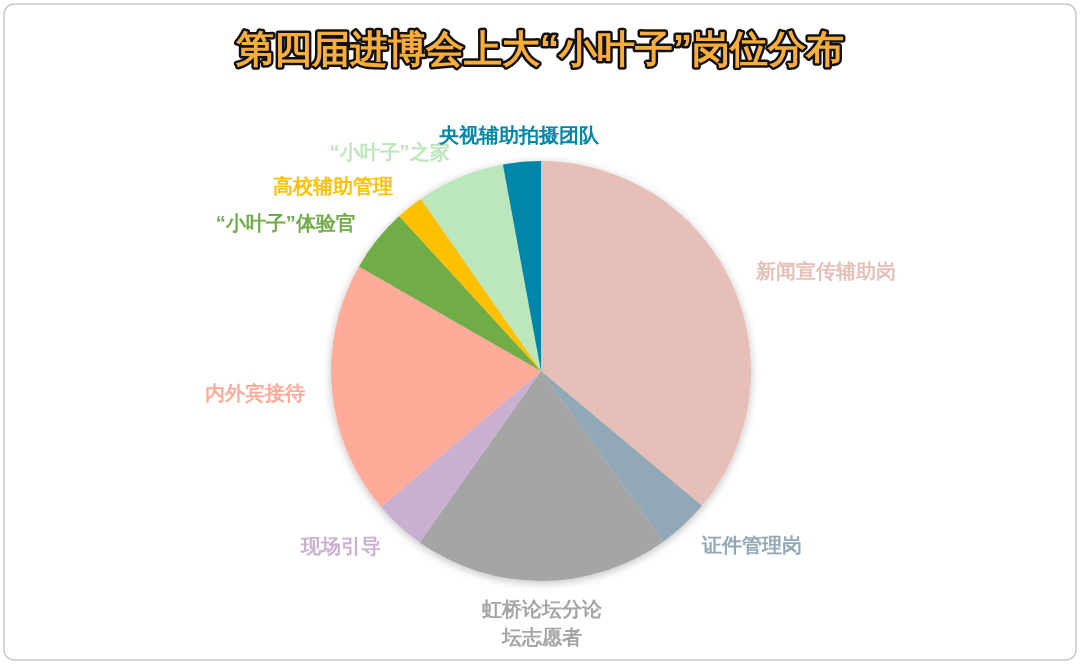 The width and height of the screenshot is (1080, 664). I want to click on slice-label: 虹桥论坛分论坛志愿者, so click(541, 623).